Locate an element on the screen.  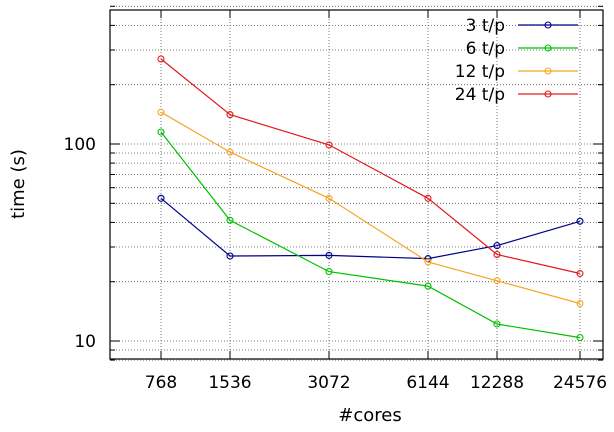
legend-label: 12 t/p is located at coordinates (480, 72).